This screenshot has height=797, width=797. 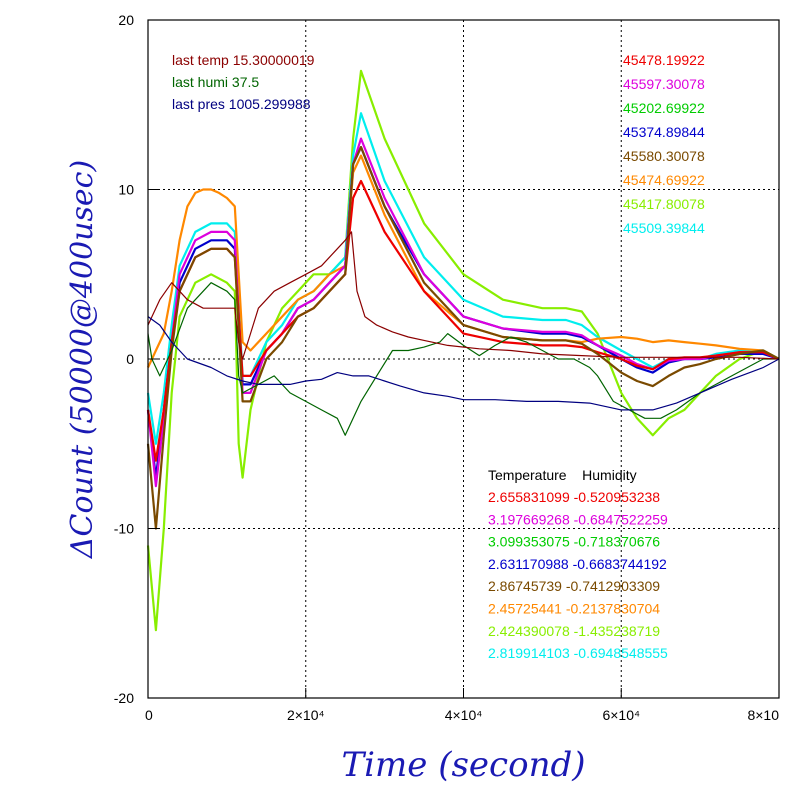 What do you see at coordinates (130, 359) in the screenshot?
I see `y-tick-label: 0` at bounding box center [130, 359].